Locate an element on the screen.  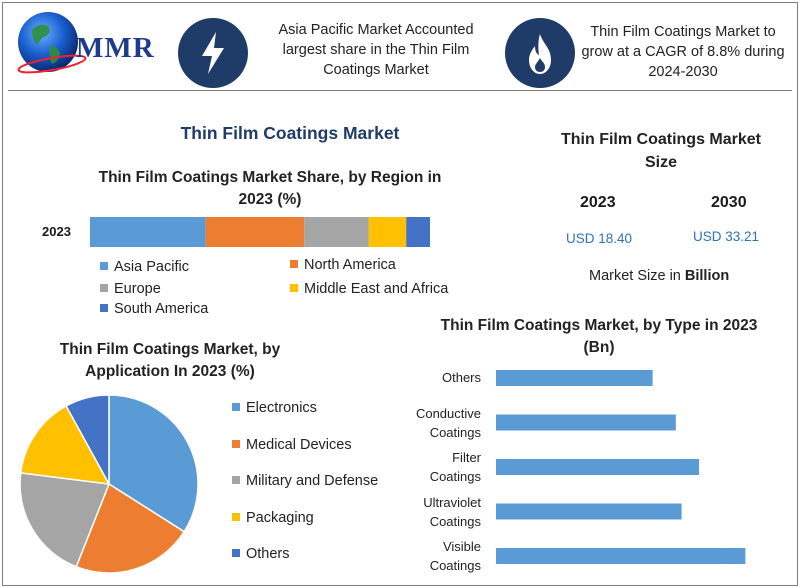
flame-icon is located at coordinates (540, 54).